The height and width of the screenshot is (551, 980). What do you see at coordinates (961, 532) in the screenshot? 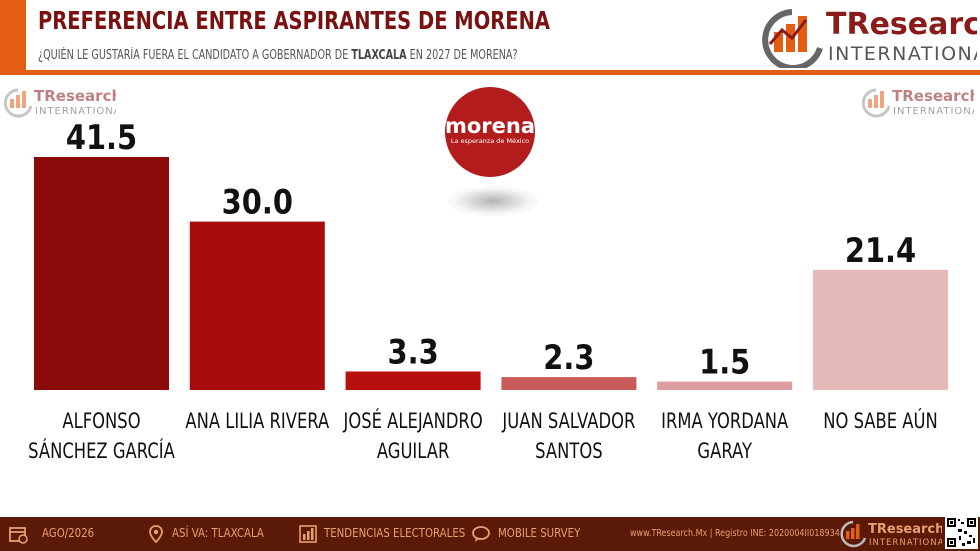
I see `qr-code` at bounding box center [961, 532].